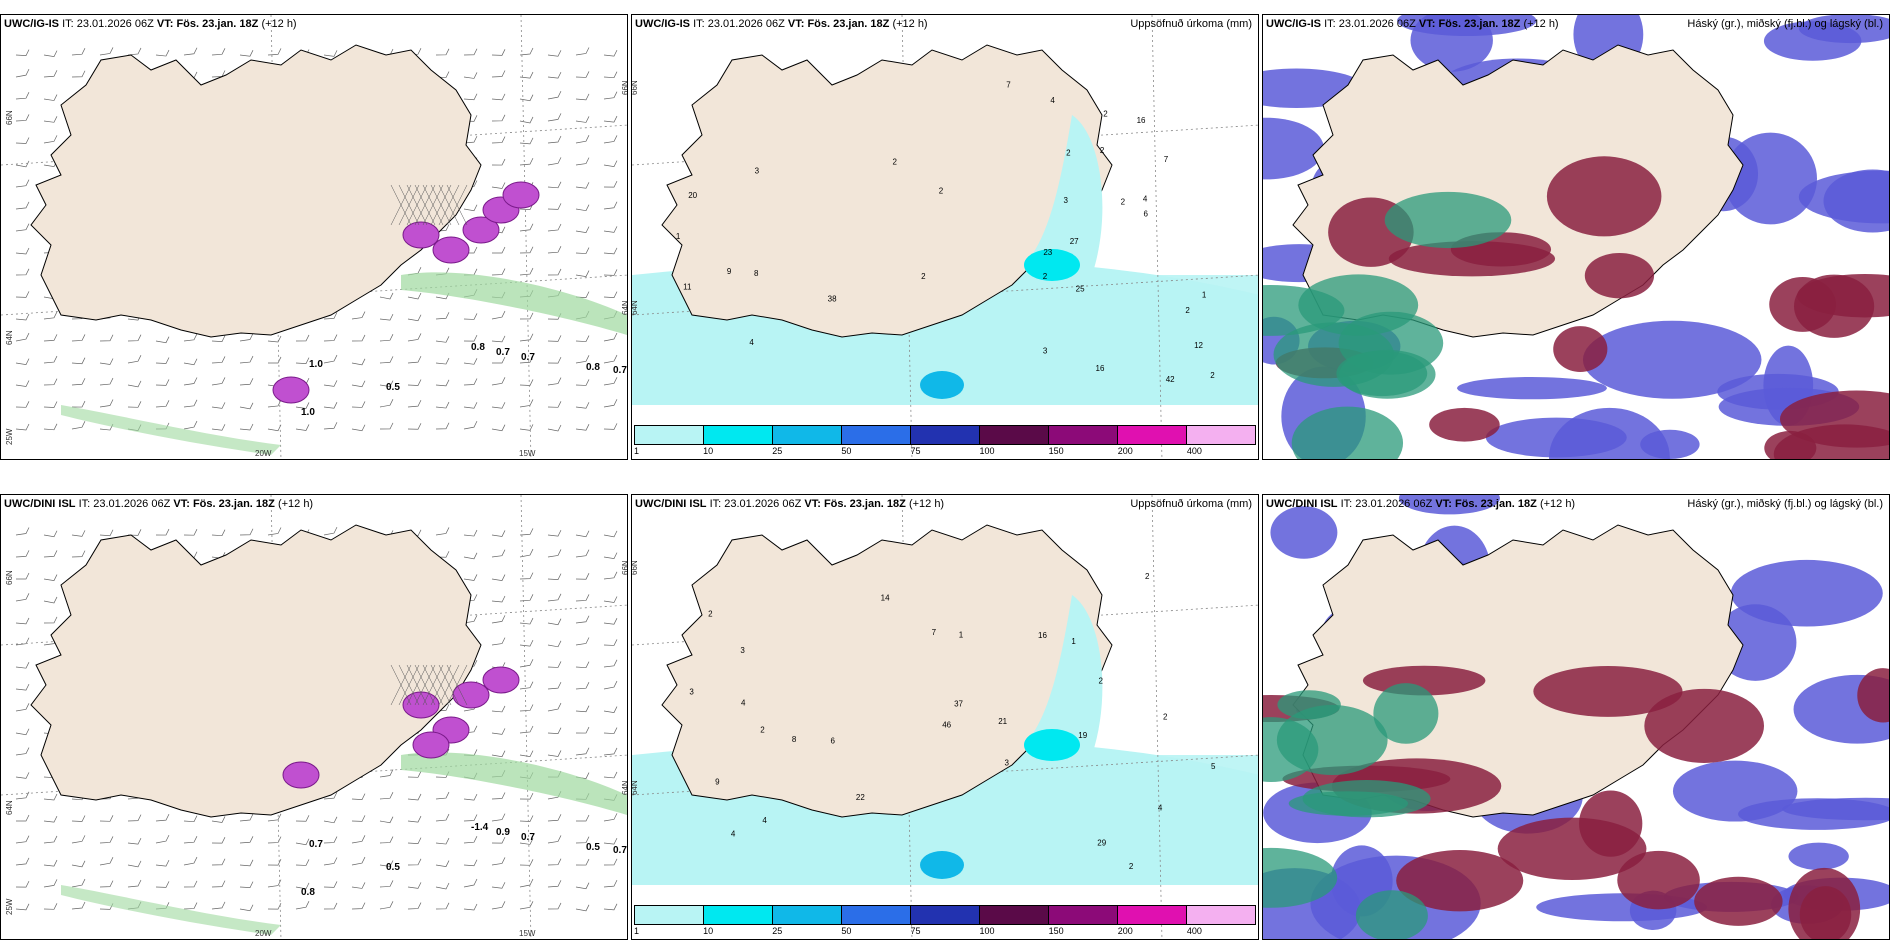  I want to click on green-band, so click(171, 430).